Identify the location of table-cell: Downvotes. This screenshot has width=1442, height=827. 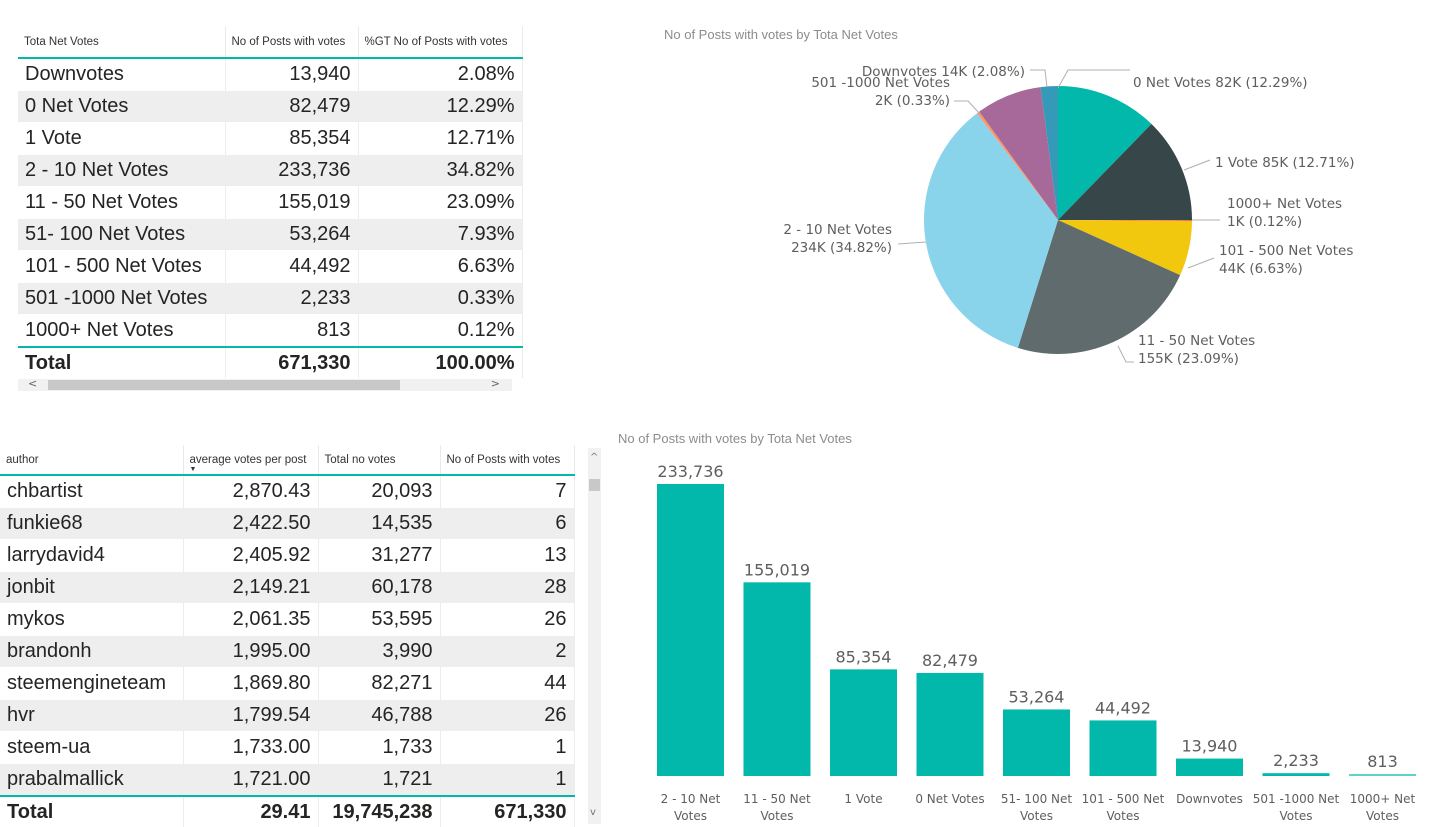
(122, 74).